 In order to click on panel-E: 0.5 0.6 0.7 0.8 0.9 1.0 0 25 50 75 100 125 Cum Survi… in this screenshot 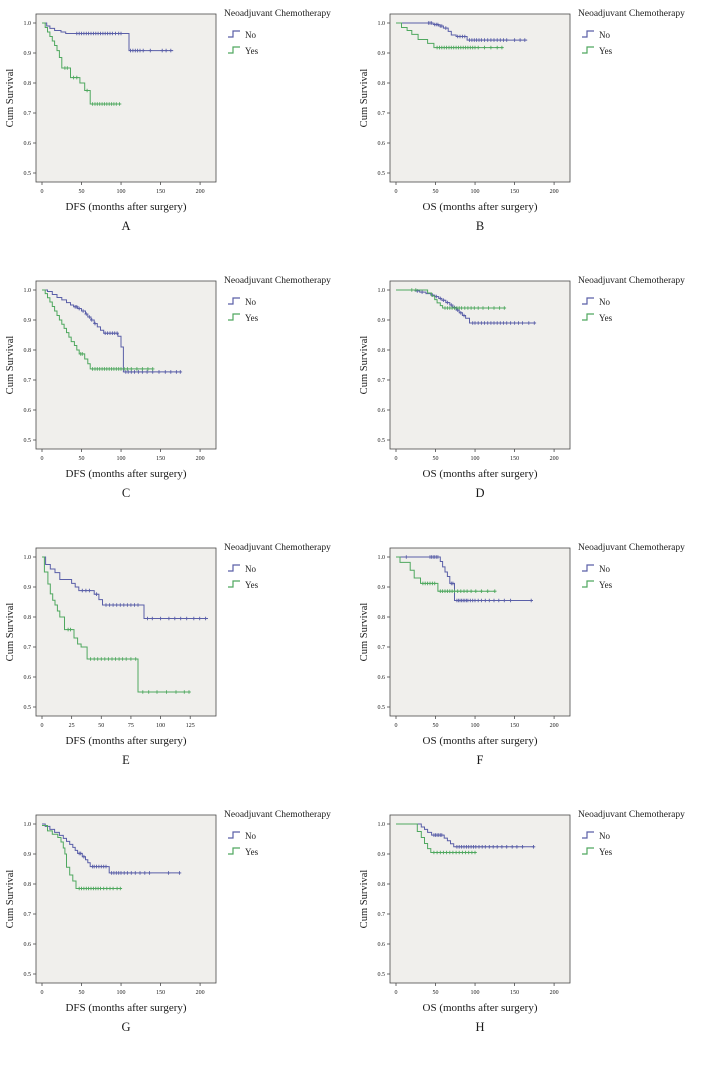, I will do `click(177, 667)`.